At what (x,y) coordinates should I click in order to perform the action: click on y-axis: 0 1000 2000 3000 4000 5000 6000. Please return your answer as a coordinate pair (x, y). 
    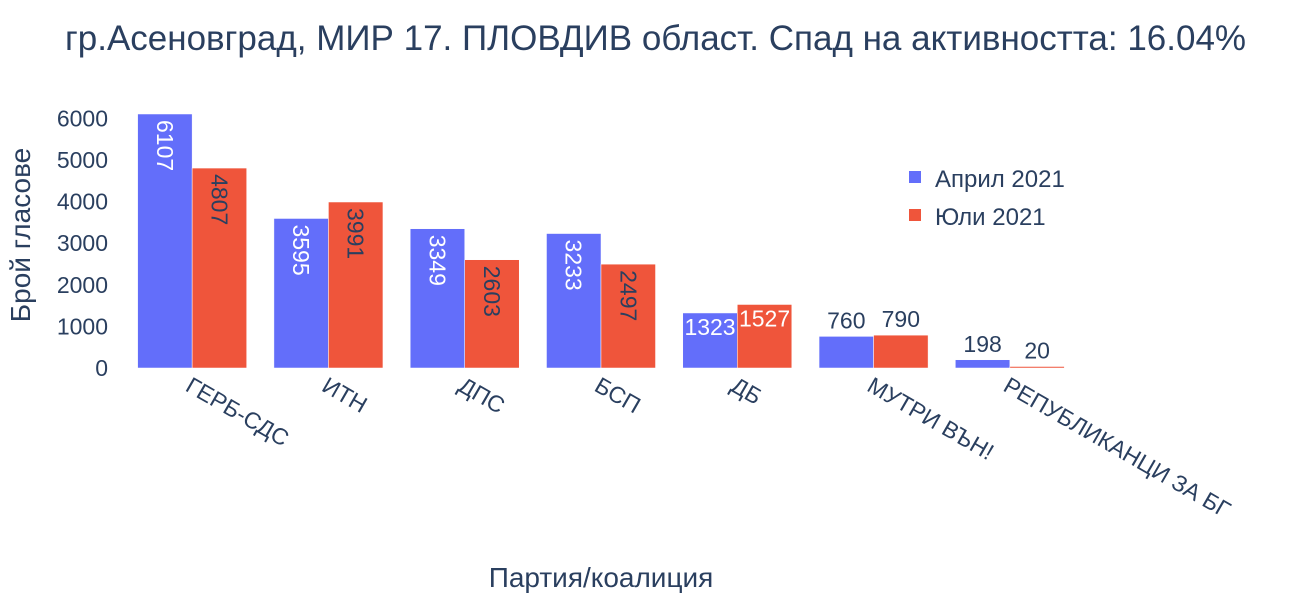
    Looking at the image, I should click on (82, 243).